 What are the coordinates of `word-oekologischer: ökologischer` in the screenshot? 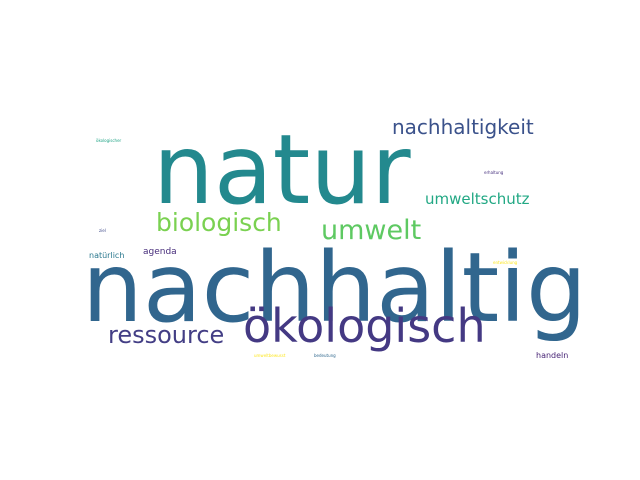 It's located at (109, 140).